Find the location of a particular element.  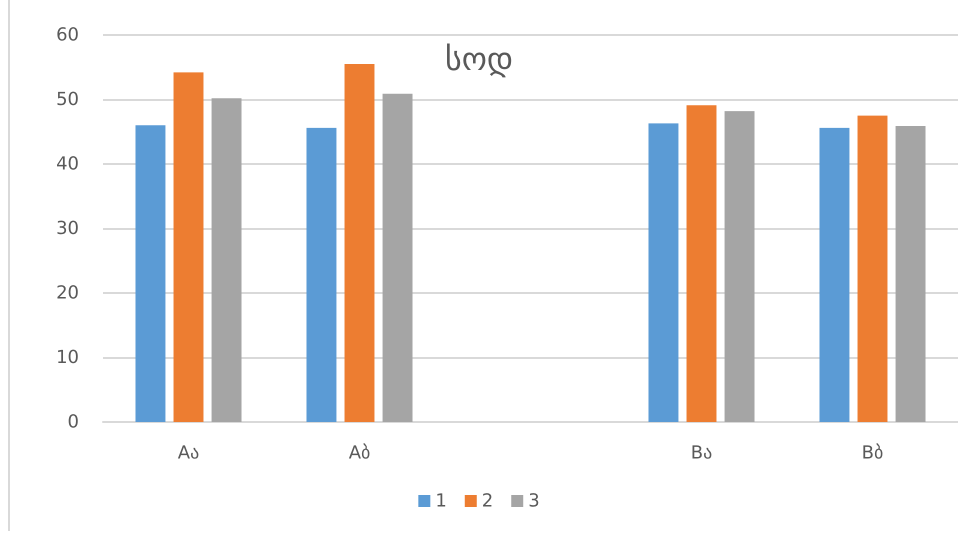

y-tick-label: 20 is located at coordinates (67, 293).